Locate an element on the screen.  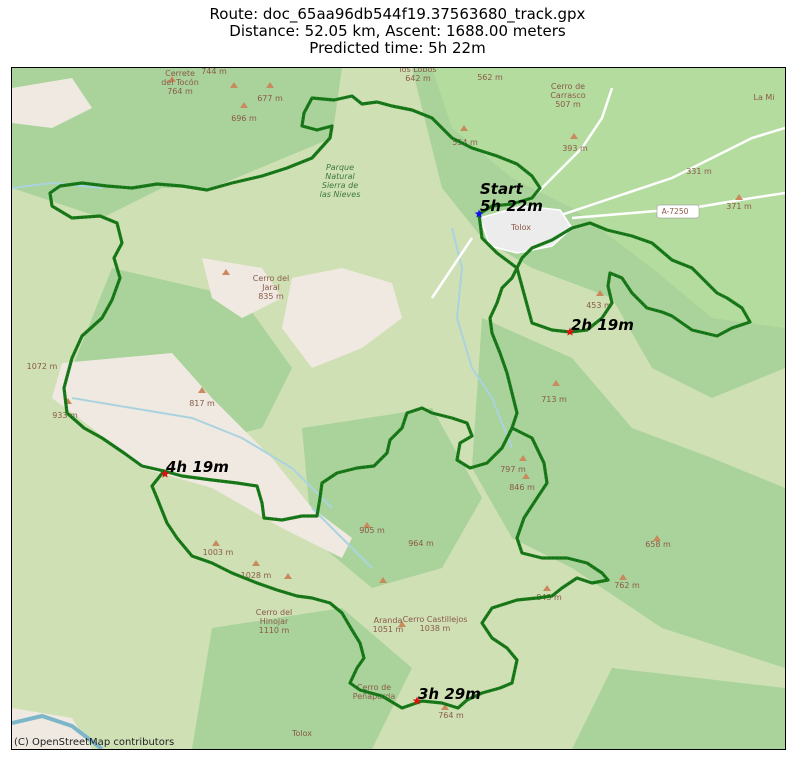
place-label: 677 m is located at coordinates (270, 98).